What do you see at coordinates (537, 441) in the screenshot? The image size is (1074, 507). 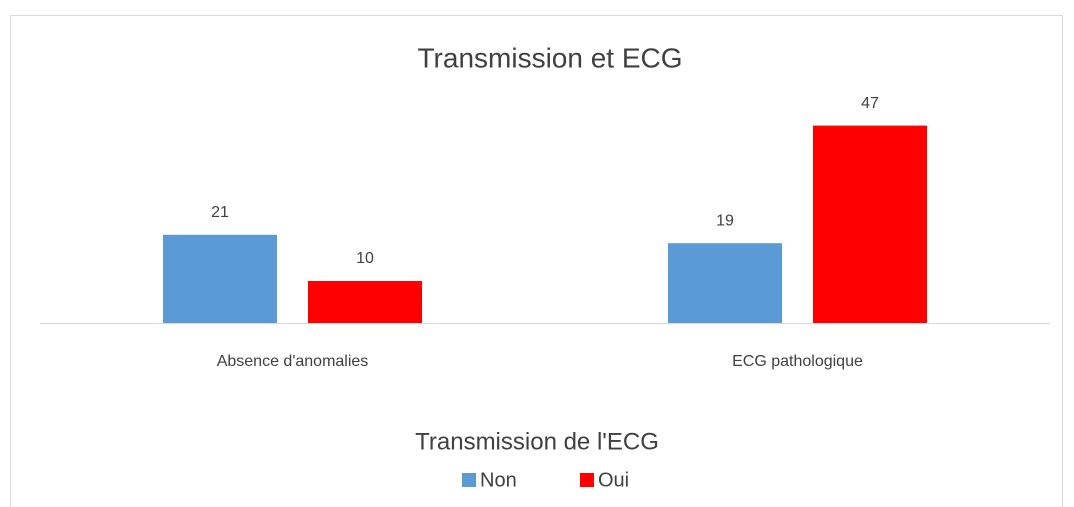 I see `legend-title: Transmission de l'ECG` at bounding box center [537, 441].